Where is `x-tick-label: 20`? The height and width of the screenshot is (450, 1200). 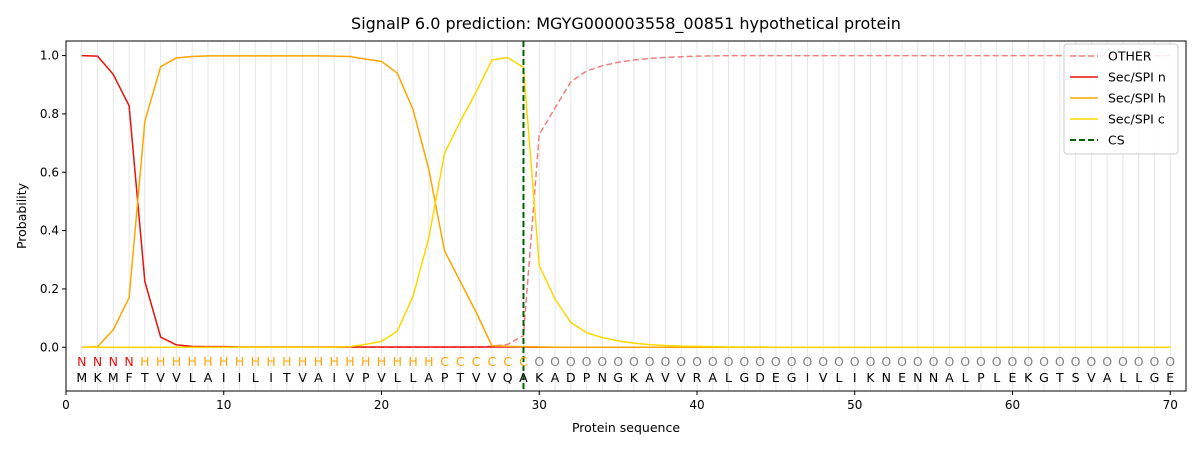 x-tick-label: 20 is located at coordinates (381, 405).